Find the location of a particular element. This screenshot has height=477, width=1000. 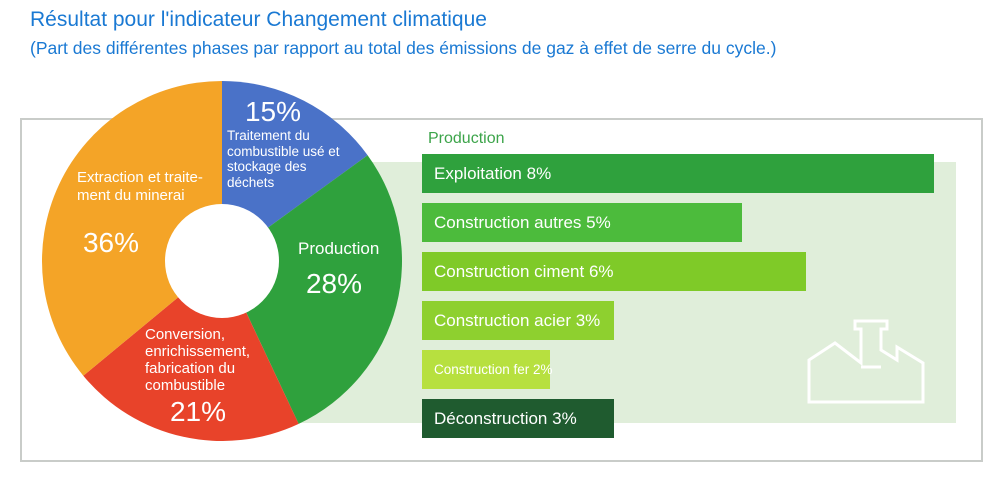

donut-slice-traitement-combustible-use is located at coordinates (295, 171).